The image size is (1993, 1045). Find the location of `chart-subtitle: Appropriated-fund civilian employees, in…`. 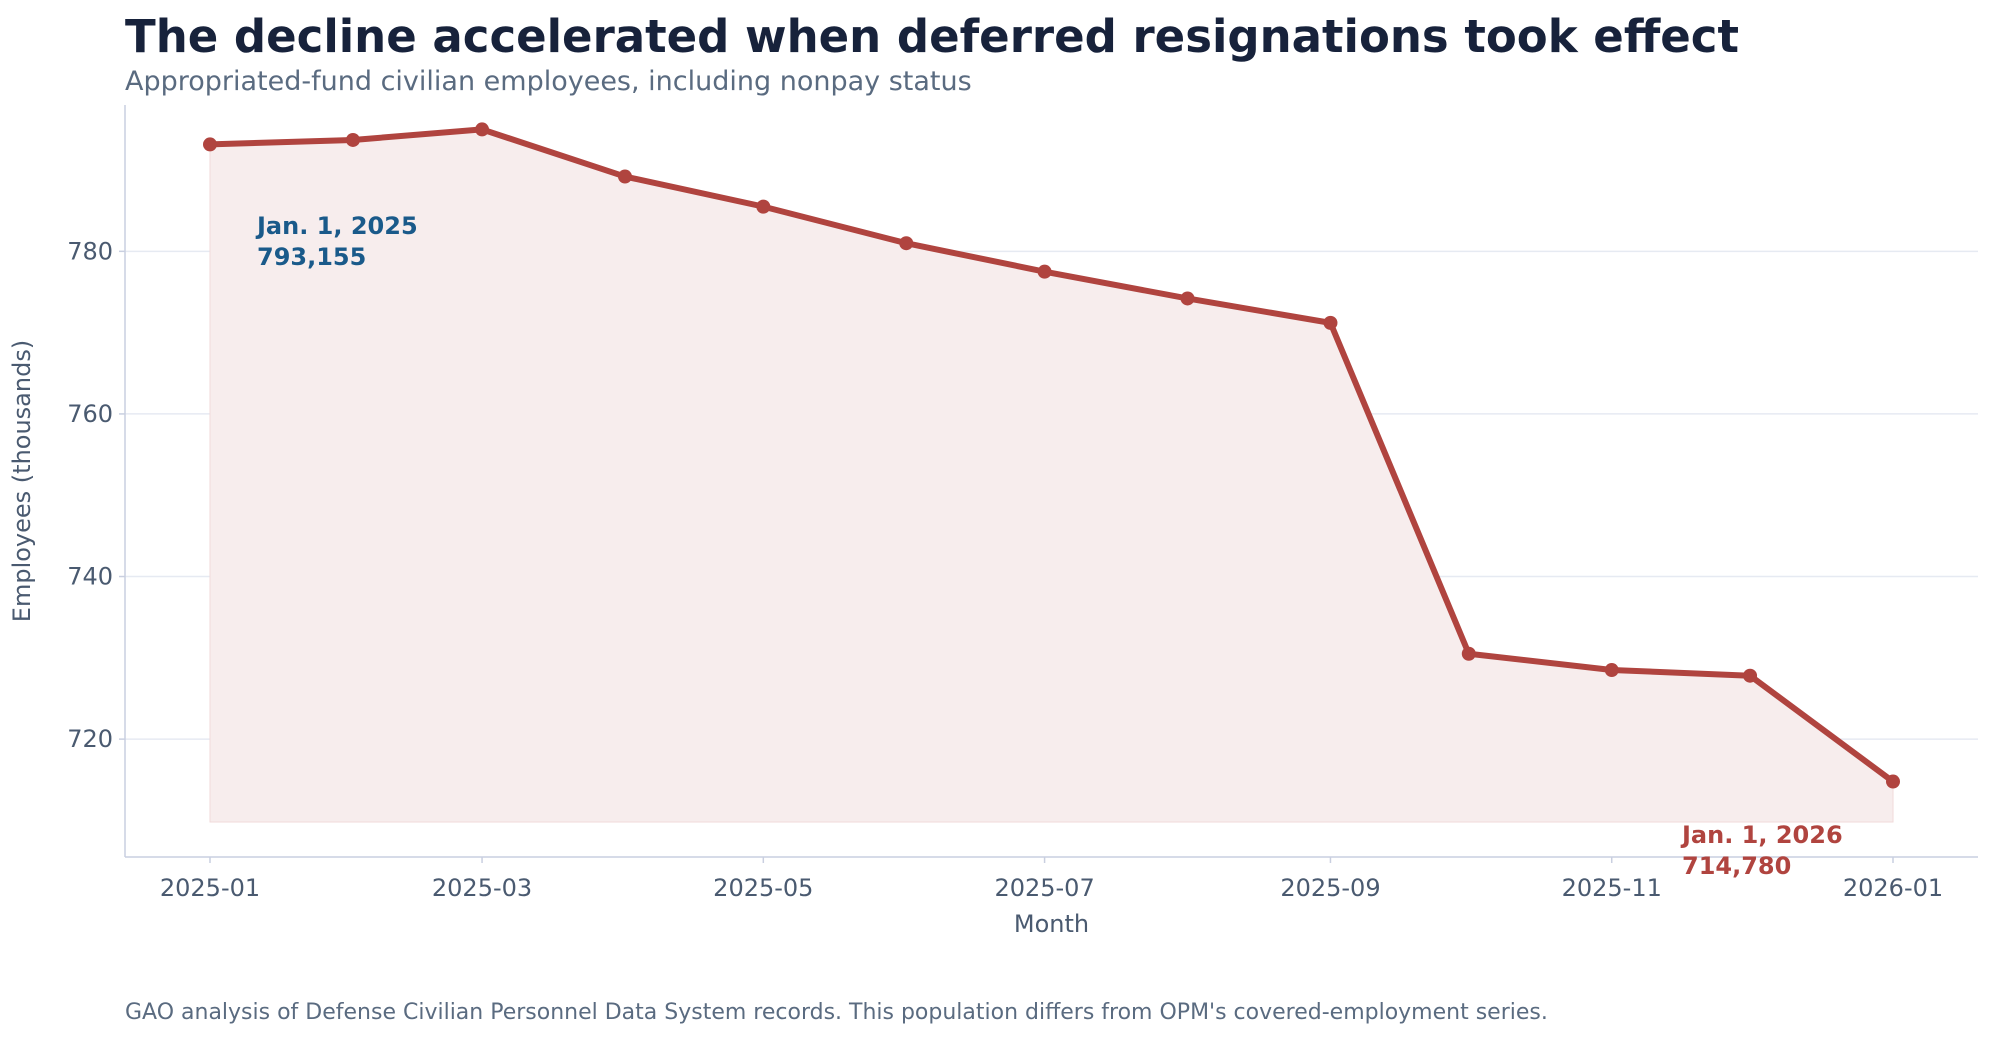

chart-subtitle: Appropriated-fund civilian employees, in… is located at coordinates (548, 81).